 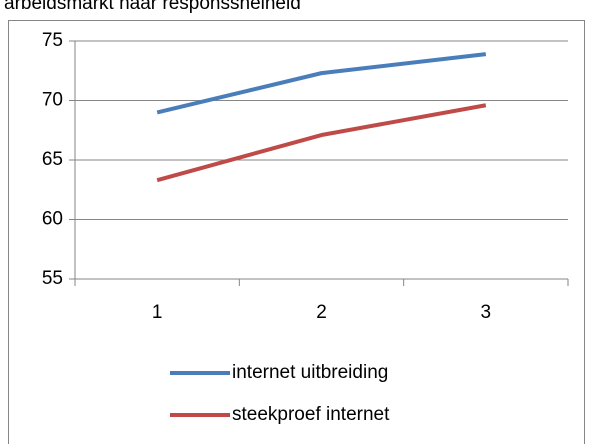 I want to click on y-tick-label: 70, so click(x=52, y=100).